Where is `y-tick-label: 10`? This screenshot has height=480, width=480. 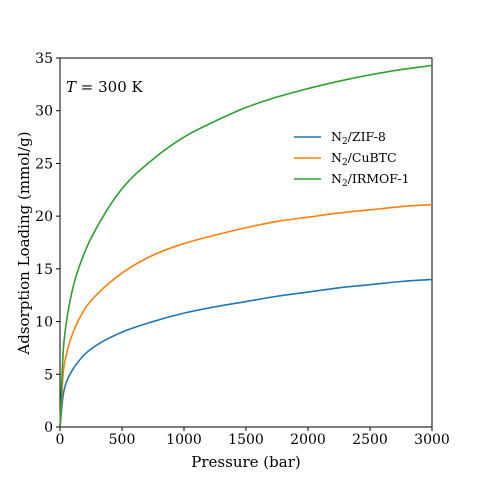
y-tick-label: 10 is located at coordinates (44, 323).